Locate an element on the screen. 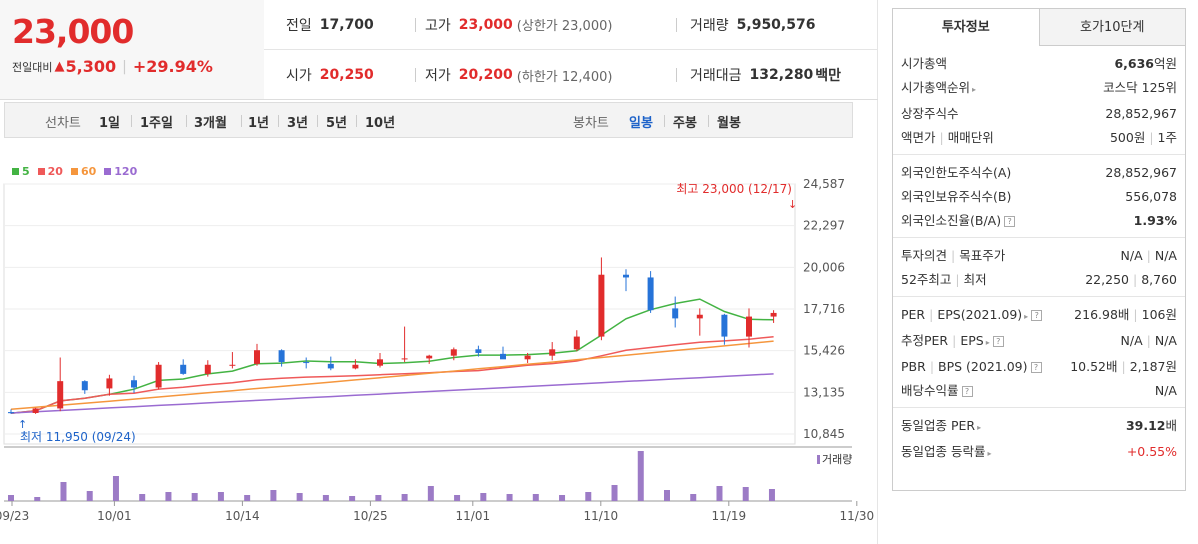 This screenshot has height=544, width=1198. tab-investment-info: 투자정보 is located at coordinates (966, 27).